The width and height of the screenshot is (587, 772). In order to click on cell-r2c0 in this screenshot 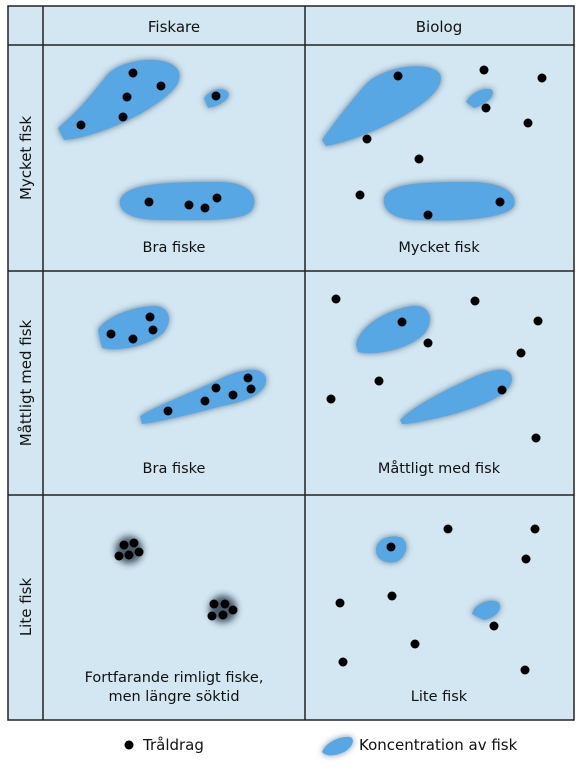, I will do `click(176, 579)`.